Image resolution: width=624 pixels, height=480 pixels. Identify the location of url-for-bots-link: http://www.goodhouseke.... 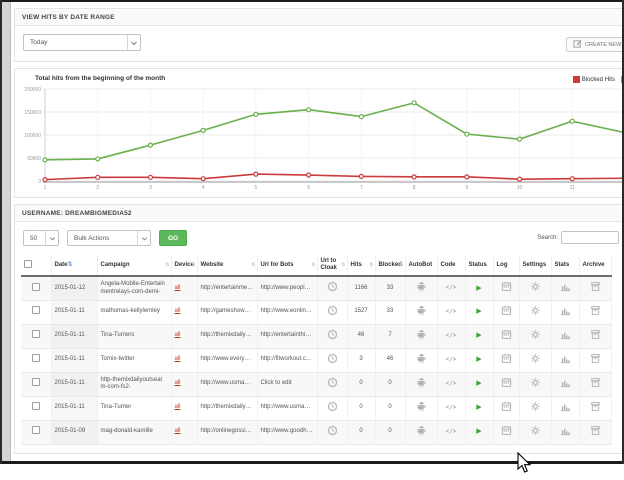
(287, 432).